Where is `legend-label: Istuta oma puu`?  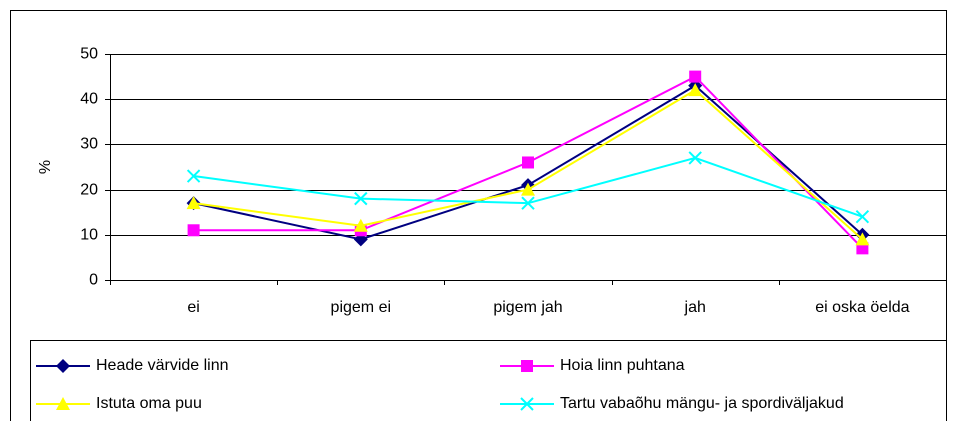
legend-label: Istuta oma puu is located at coordinates (149, 403).